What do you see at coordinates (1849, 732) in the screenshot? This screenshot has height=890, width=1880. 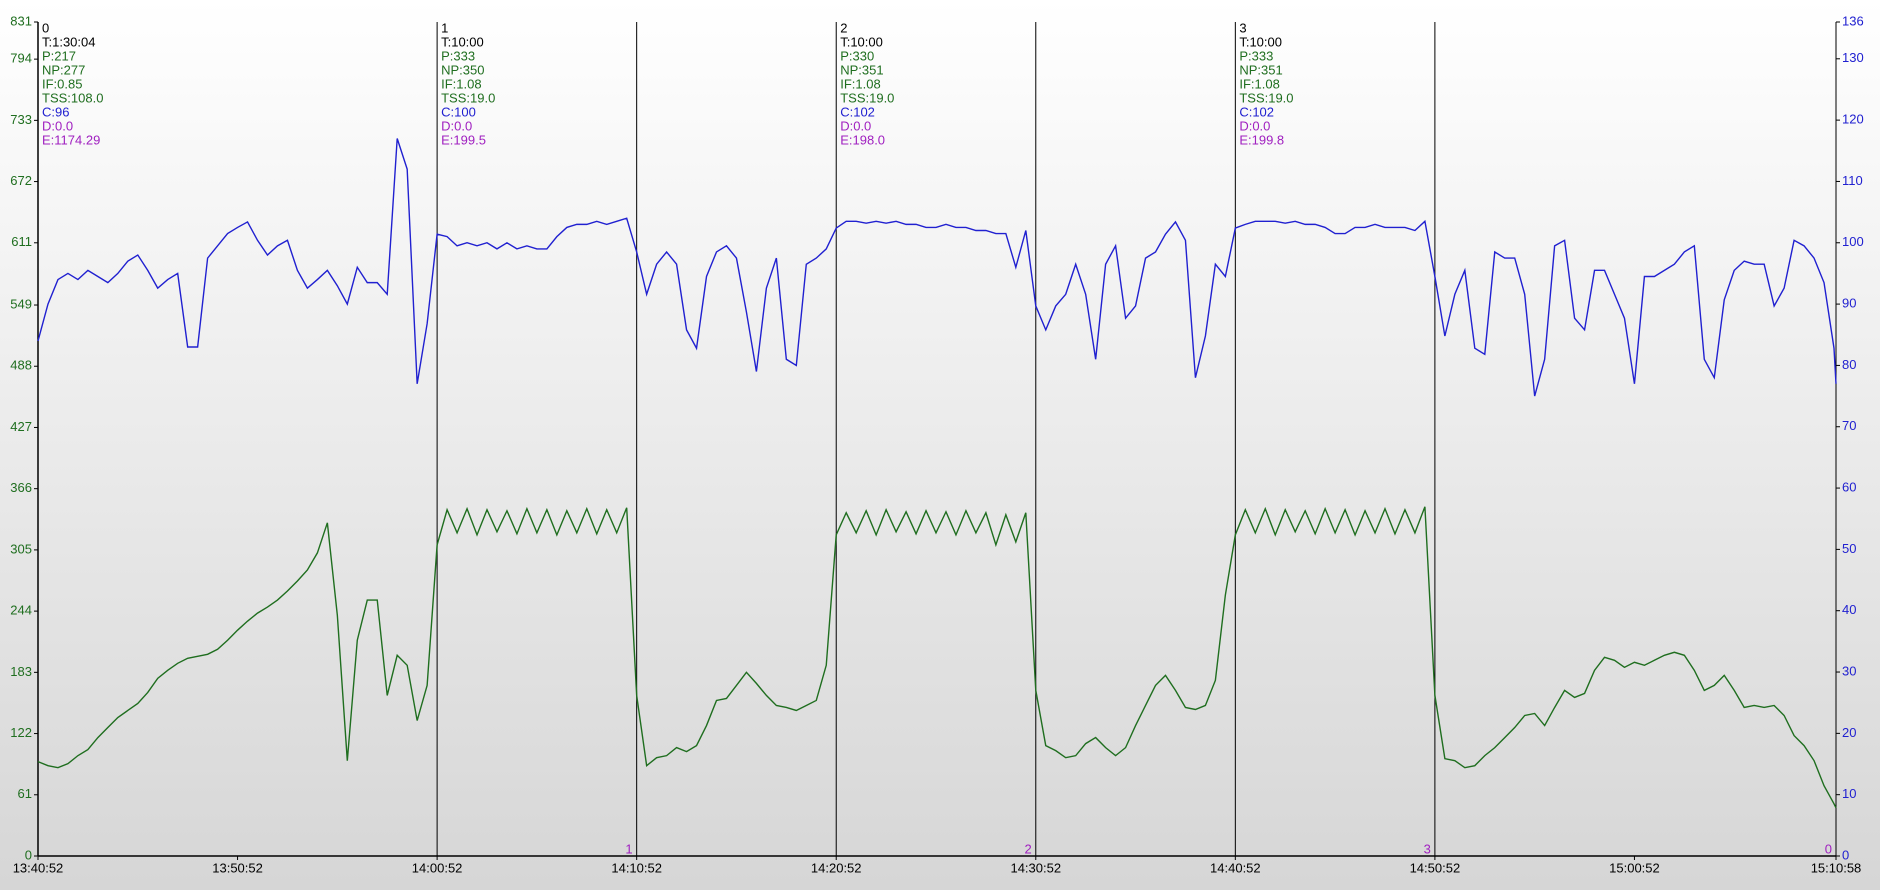 I see `y2-tick-label: 20` at bounding box center [1849, 732].